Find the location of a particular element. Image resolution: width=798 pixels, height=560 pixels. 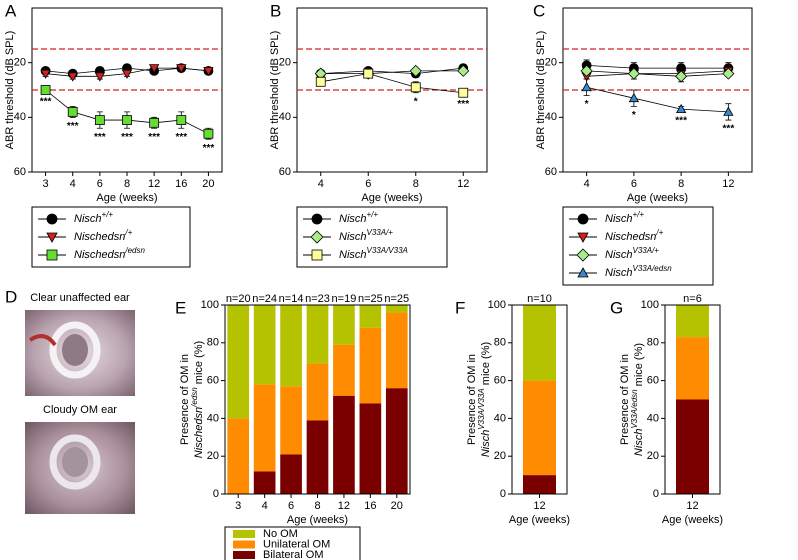

y-axis-label: Presence of OM in is located at coordinates (472, 399).